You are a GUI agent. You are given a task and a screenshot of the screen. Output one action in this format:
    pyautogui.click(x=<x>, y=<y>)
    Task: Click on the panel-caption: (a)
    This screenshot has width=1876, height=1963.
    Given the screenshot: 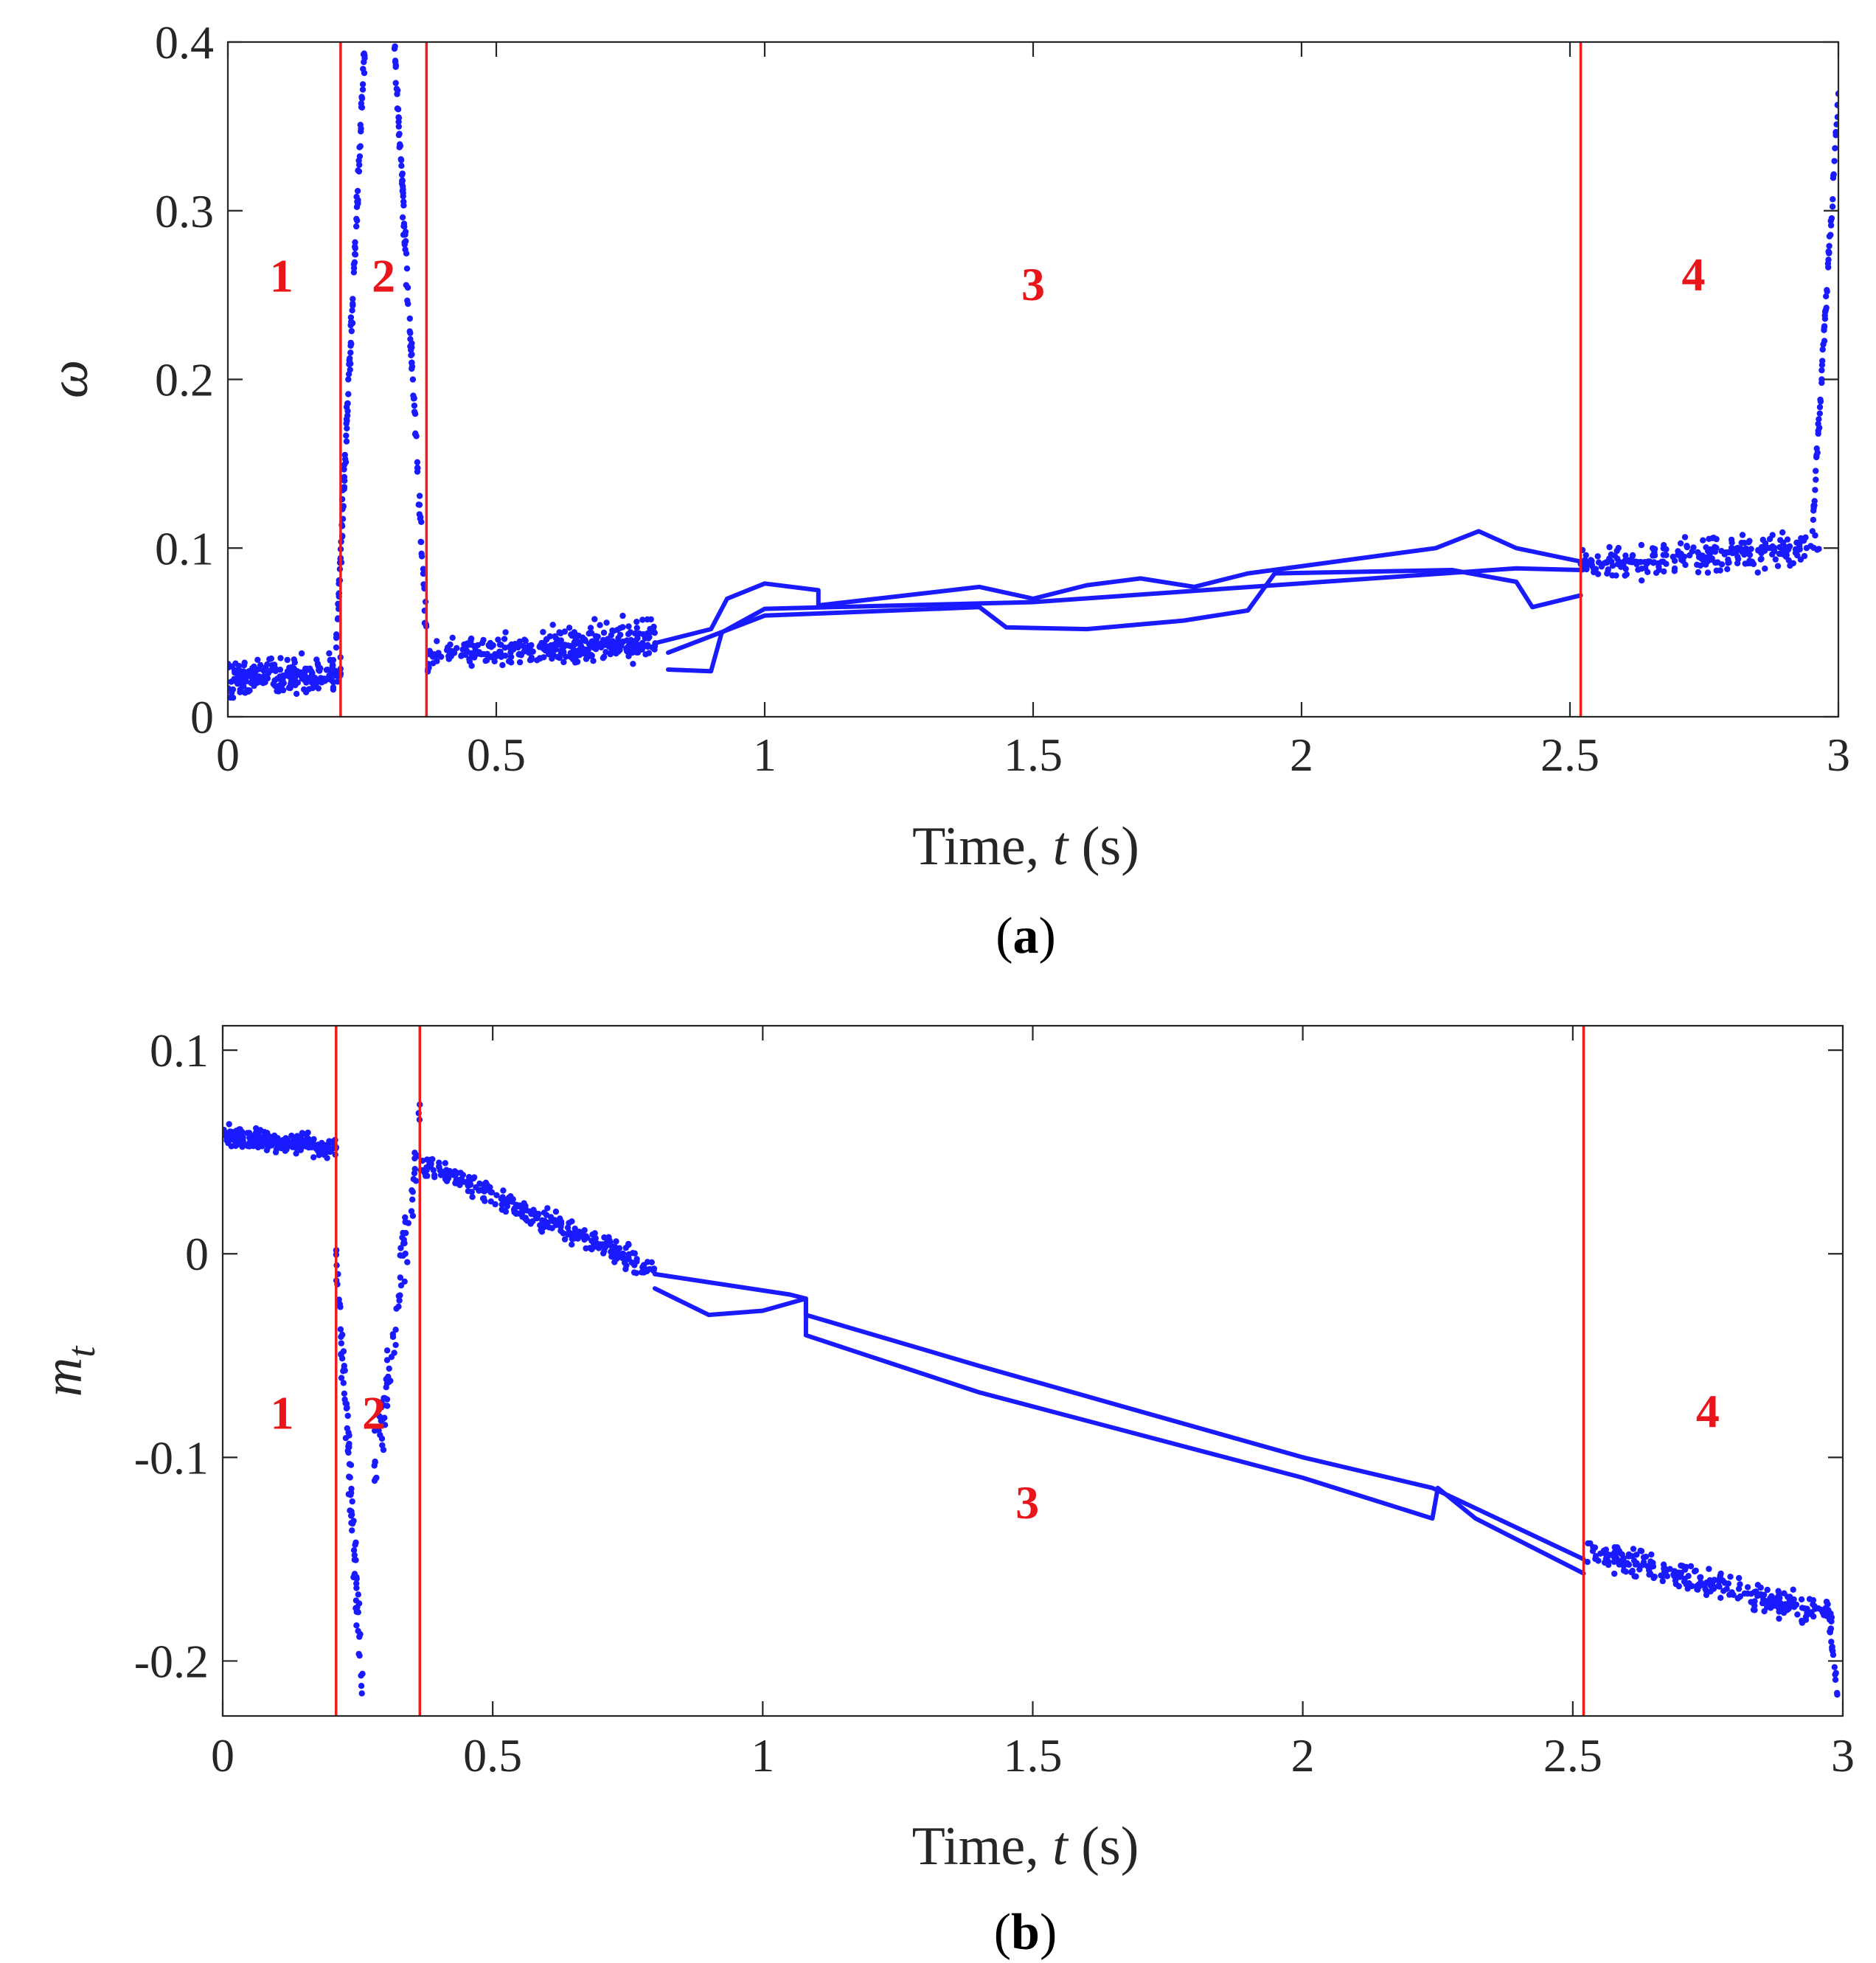 What is the action you would take?
    pyautogui.click(x=1026, y=936)
    